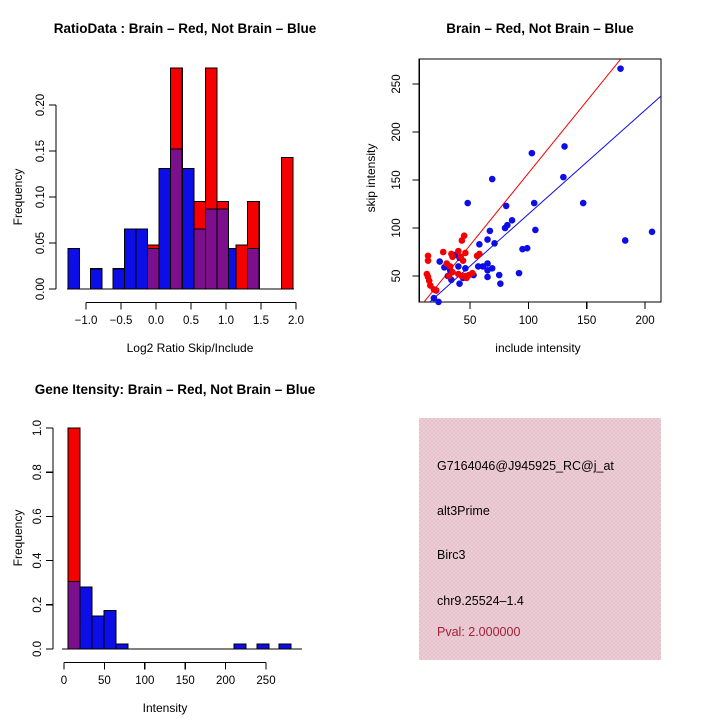 The width and height of the screenshot is (720, 720). I want to click on x-tick-label: 1.5, so click(261, 321).